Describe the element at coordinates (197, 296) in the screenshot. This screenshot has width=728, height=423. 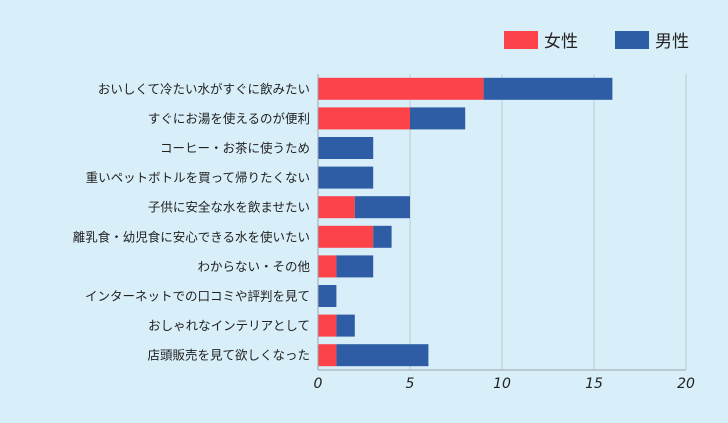
I see `category-label: インターネットでの口コミや評判を見て` at that location.